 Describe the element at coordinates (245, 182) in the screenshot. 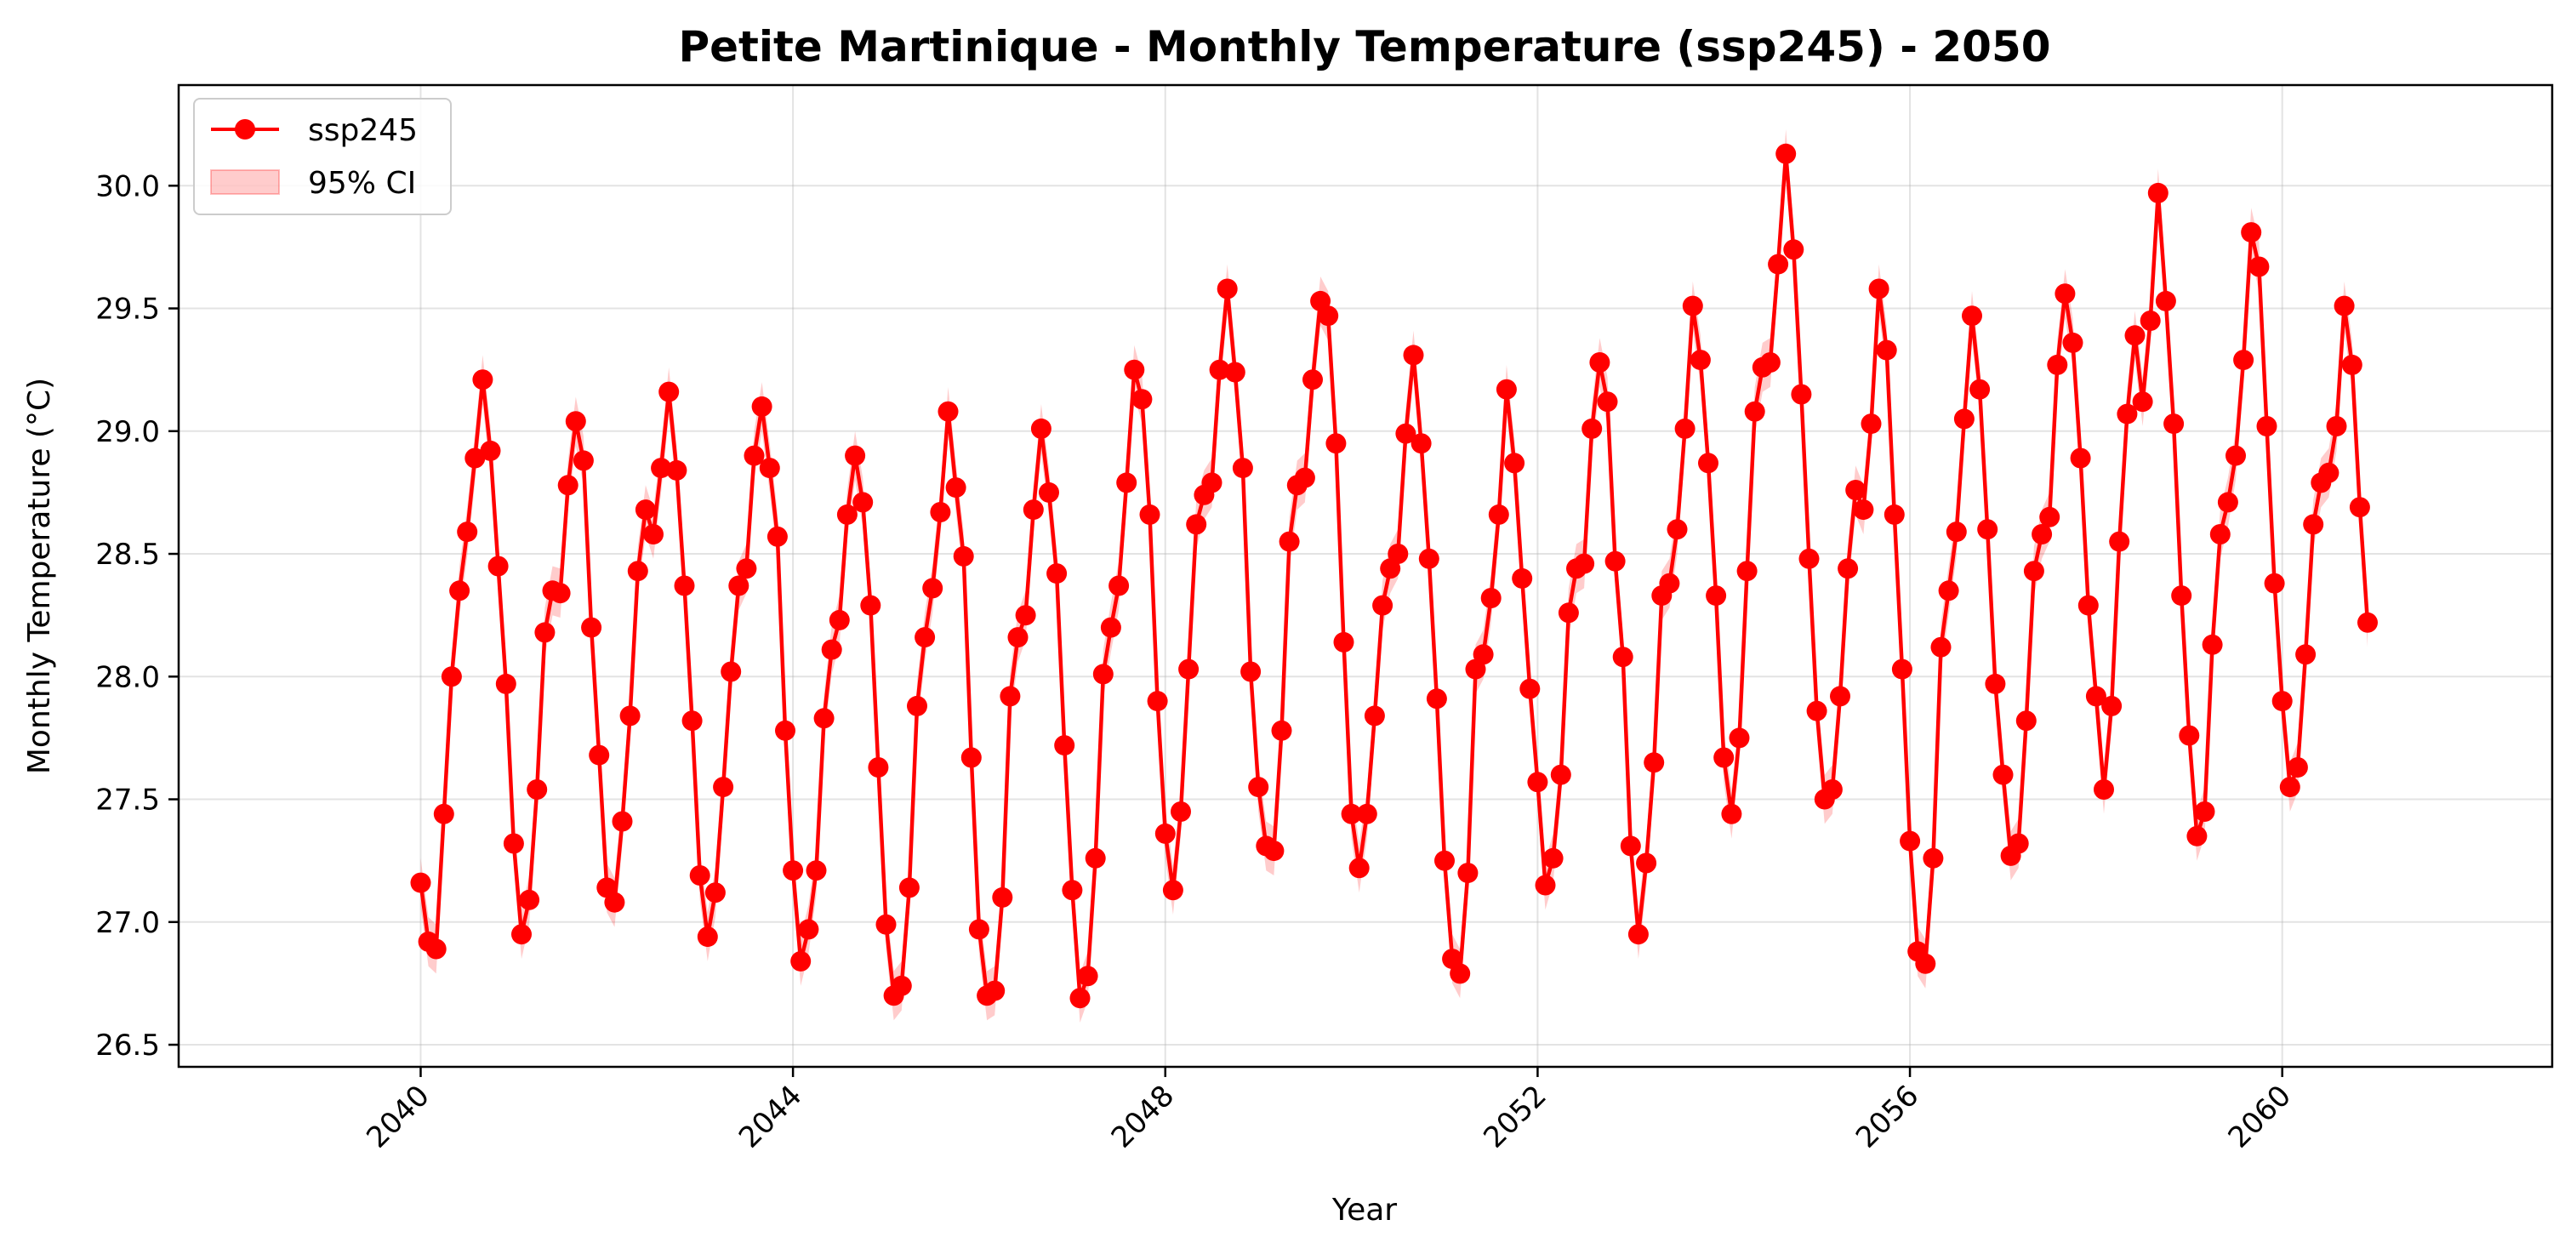

I see `legend-band-swatch` at that location.